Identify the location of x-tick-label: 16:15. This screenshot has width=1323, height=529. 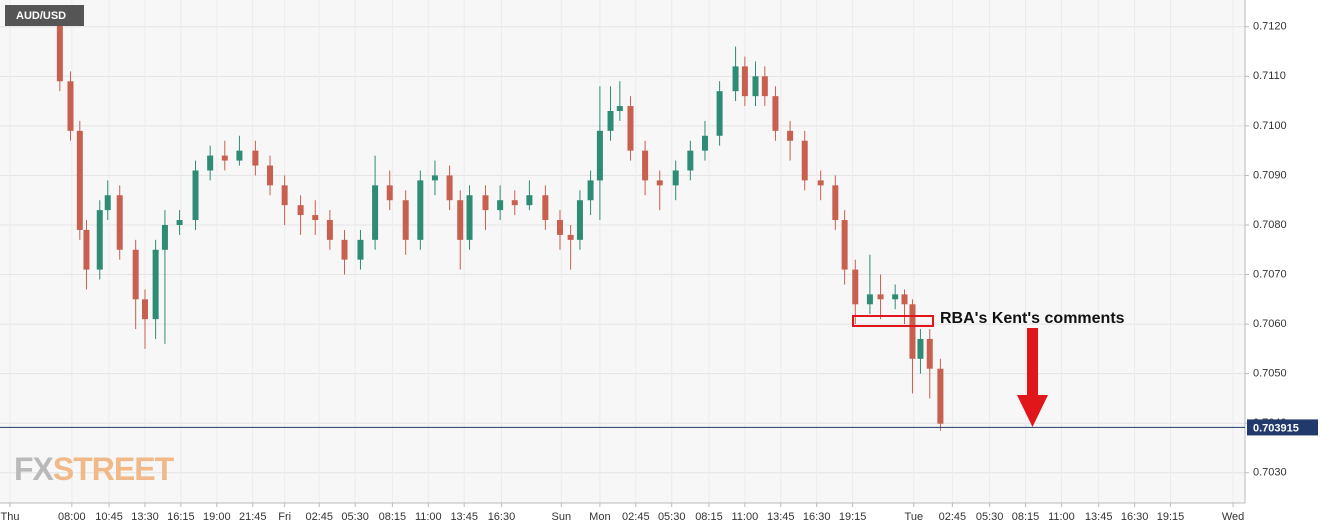
(181, 517).